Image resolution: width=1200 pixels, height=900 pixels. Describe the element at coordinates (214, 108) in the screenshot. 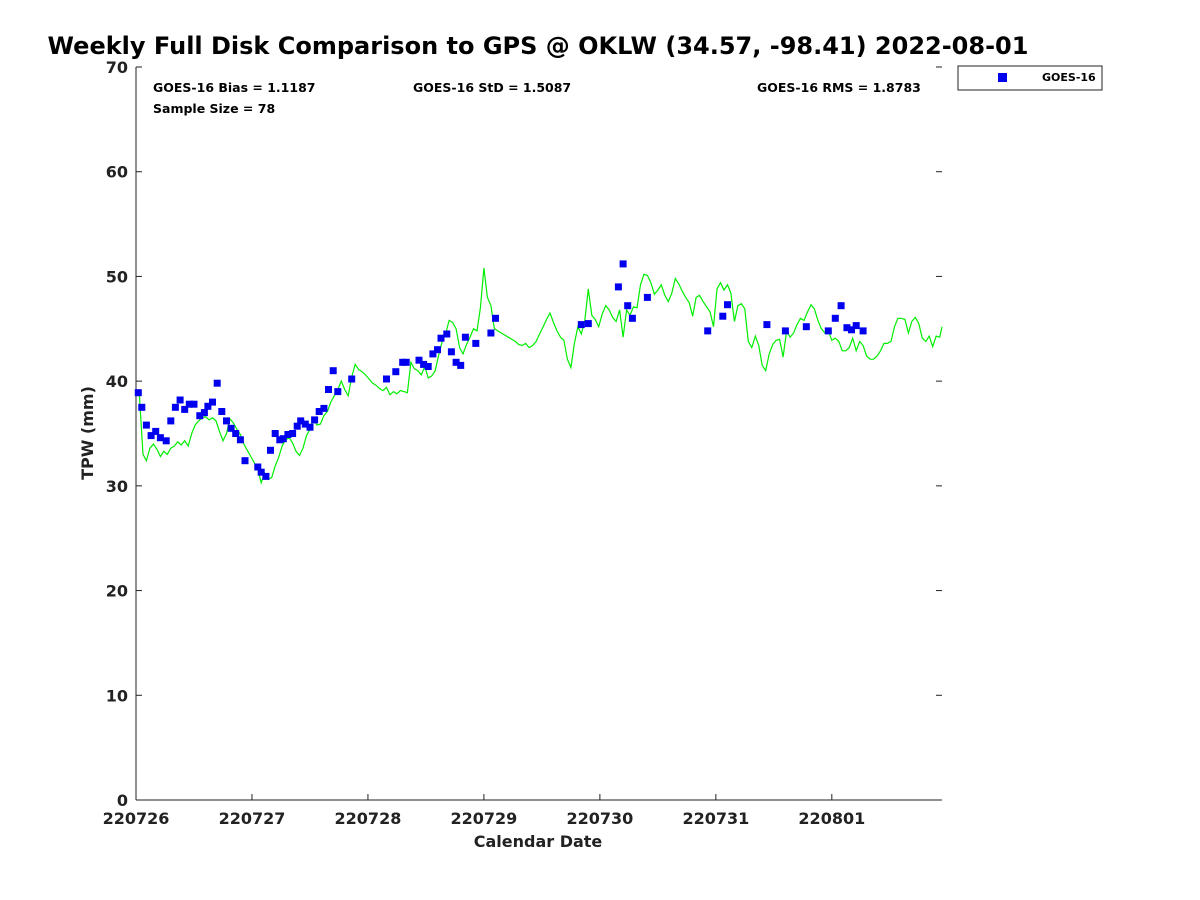

I see `sample-size-stat: Sample Size = 78` at that location.